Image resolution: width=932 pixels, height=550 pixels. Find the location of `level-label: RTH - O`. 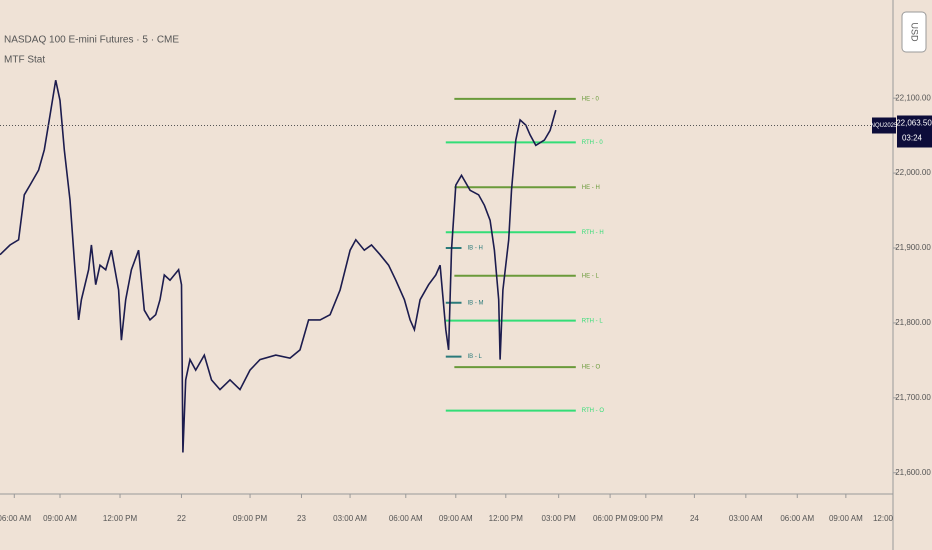

level-label: RTH - O is located at coordinates (593, 411).